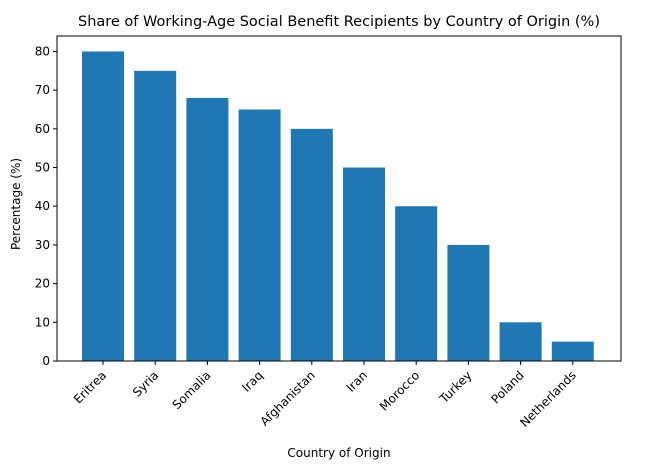 The height and width of the screenshot is (470, 647). I want to click on y-tick-label: 80, so click(42, 51).